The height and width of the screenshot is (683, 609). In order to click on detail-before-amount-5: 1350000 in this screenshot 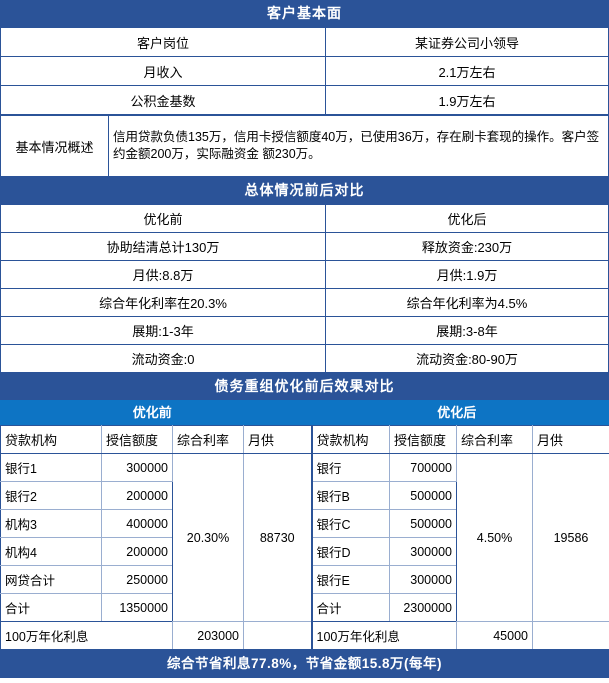, I will do `click(137, 607)`.